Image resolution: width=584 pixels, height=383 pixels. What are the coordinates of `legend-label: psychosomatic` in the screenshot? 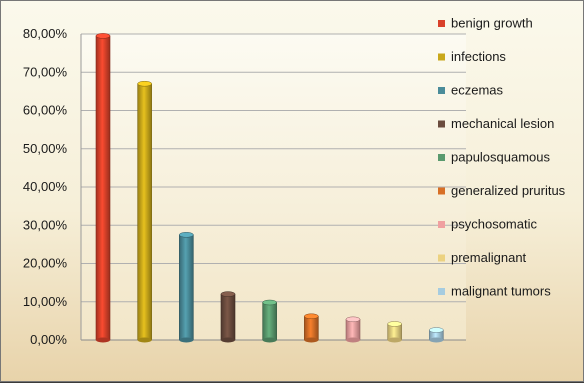 It's located at (494, 224).